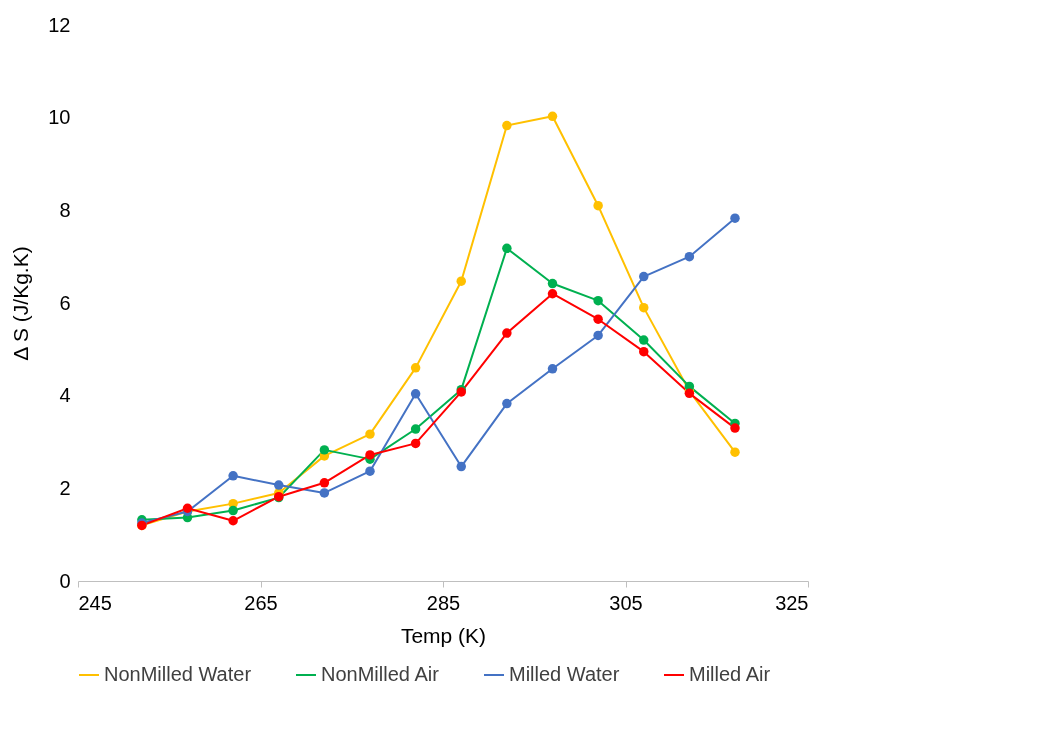 The height and width of the screenshot is (753, 1037). Describe the element at coordinates (59, 24) in the screenshot. I see `y-tick-label: 12` at that location.